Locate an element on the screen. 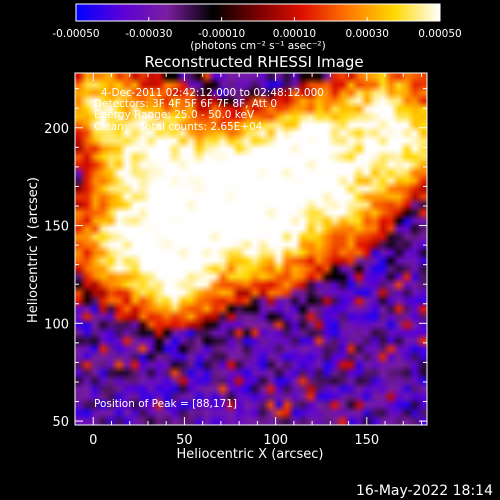  colorbar-tick-label: -0.00010 is located at coordinates (221, 34).